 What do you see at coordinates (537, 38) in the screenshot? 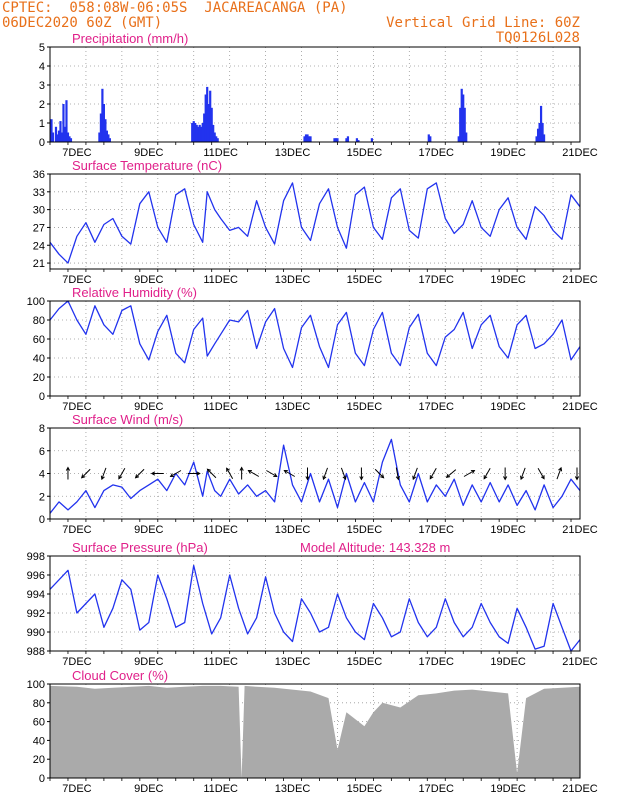
I see `header-model: TQ0126L028` at bounding box center [537, 38].